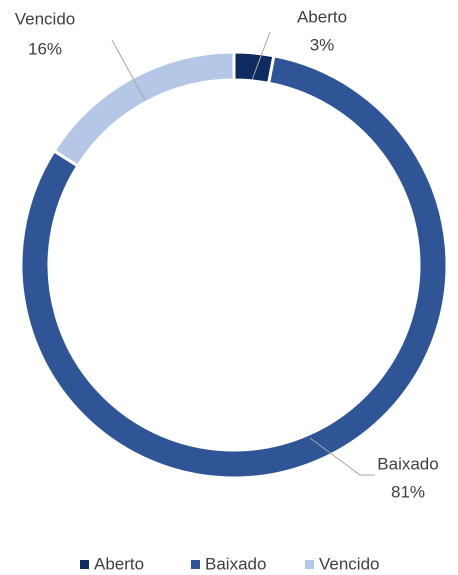 The image size is (458, 575). I want to click on legend-label: Vencido, so click(349, 563).